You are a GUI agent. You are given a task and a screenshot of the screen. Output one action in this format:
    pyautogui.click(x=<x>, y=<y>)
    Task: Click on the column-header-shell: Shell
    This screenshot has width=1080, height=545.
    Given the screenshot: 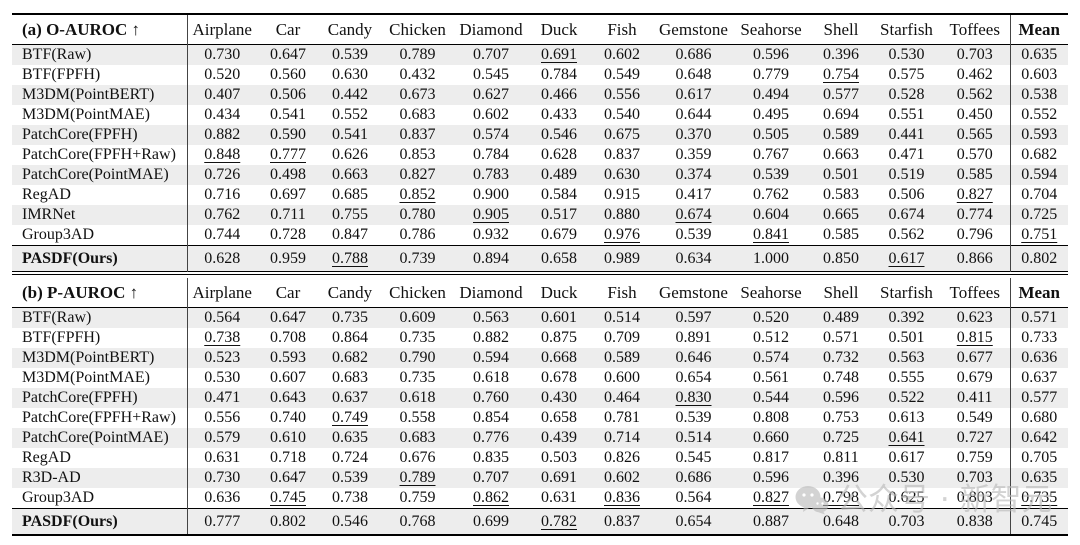 What is the action you would take?
    pyautogui.click(x=841, y=29)
    